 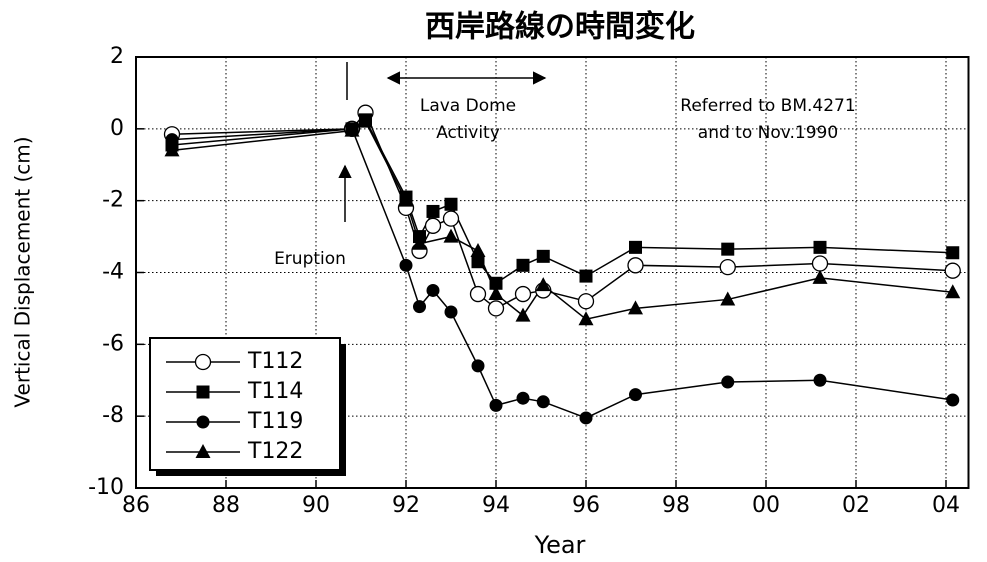 I want to click on x-tick-label: 90, so click(x=316, y=505).